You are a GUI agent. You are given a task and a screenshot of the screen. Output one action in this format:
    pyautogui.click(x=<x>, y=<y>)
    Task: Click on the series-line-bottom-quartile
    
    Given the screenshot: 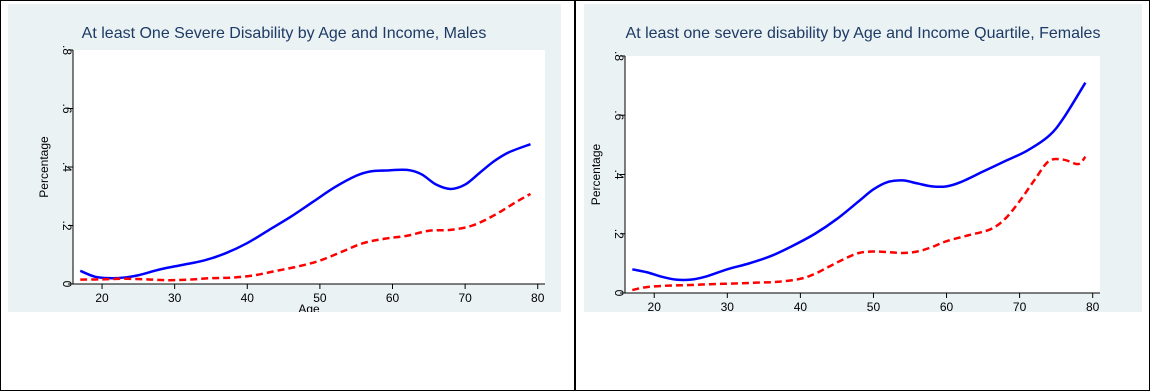 What is the action you would take?
    pyautogui.click(x=305, y=211)
    